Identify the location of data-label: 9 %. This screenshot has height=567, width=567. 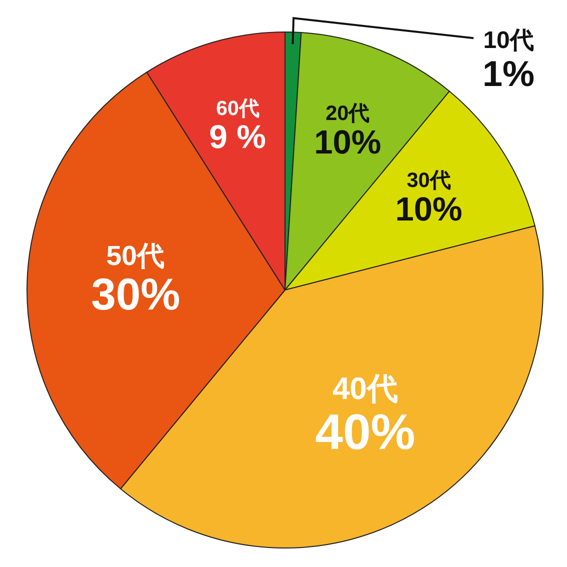
(237, 136).